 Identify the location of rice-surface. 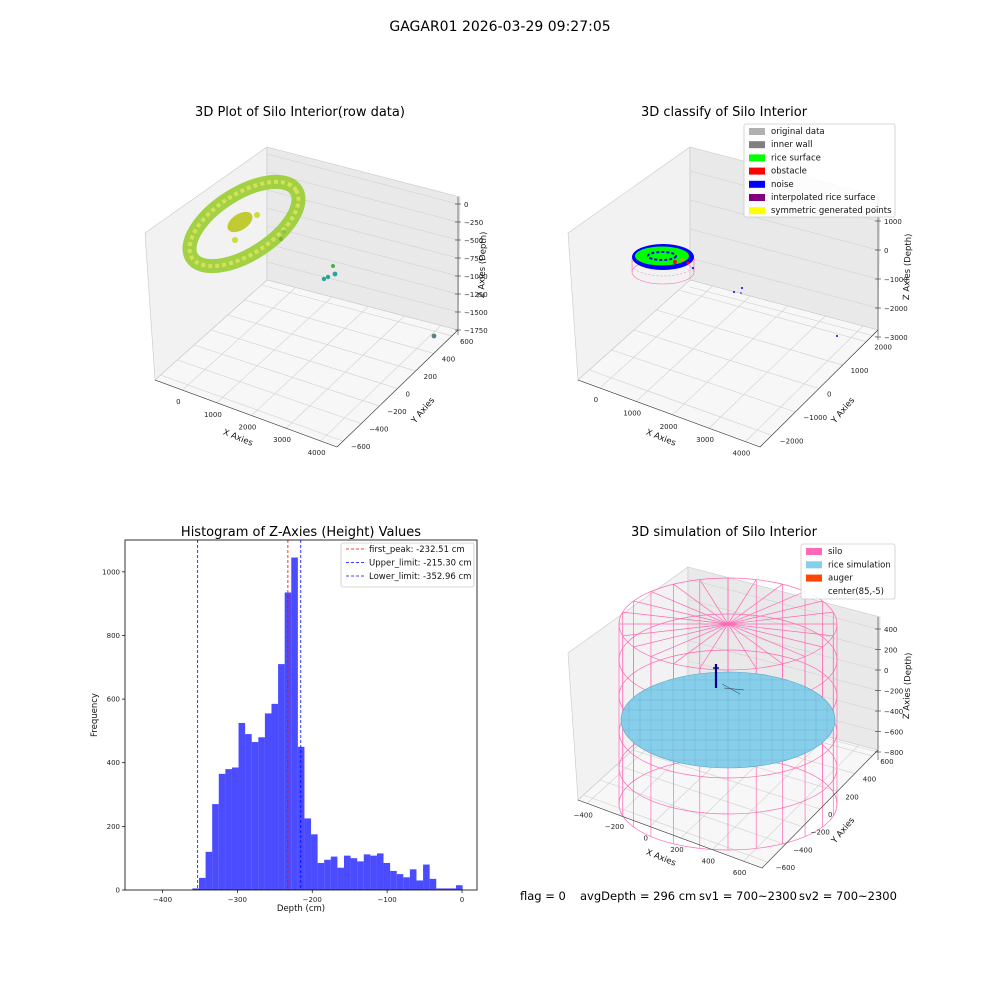
(662, 256).